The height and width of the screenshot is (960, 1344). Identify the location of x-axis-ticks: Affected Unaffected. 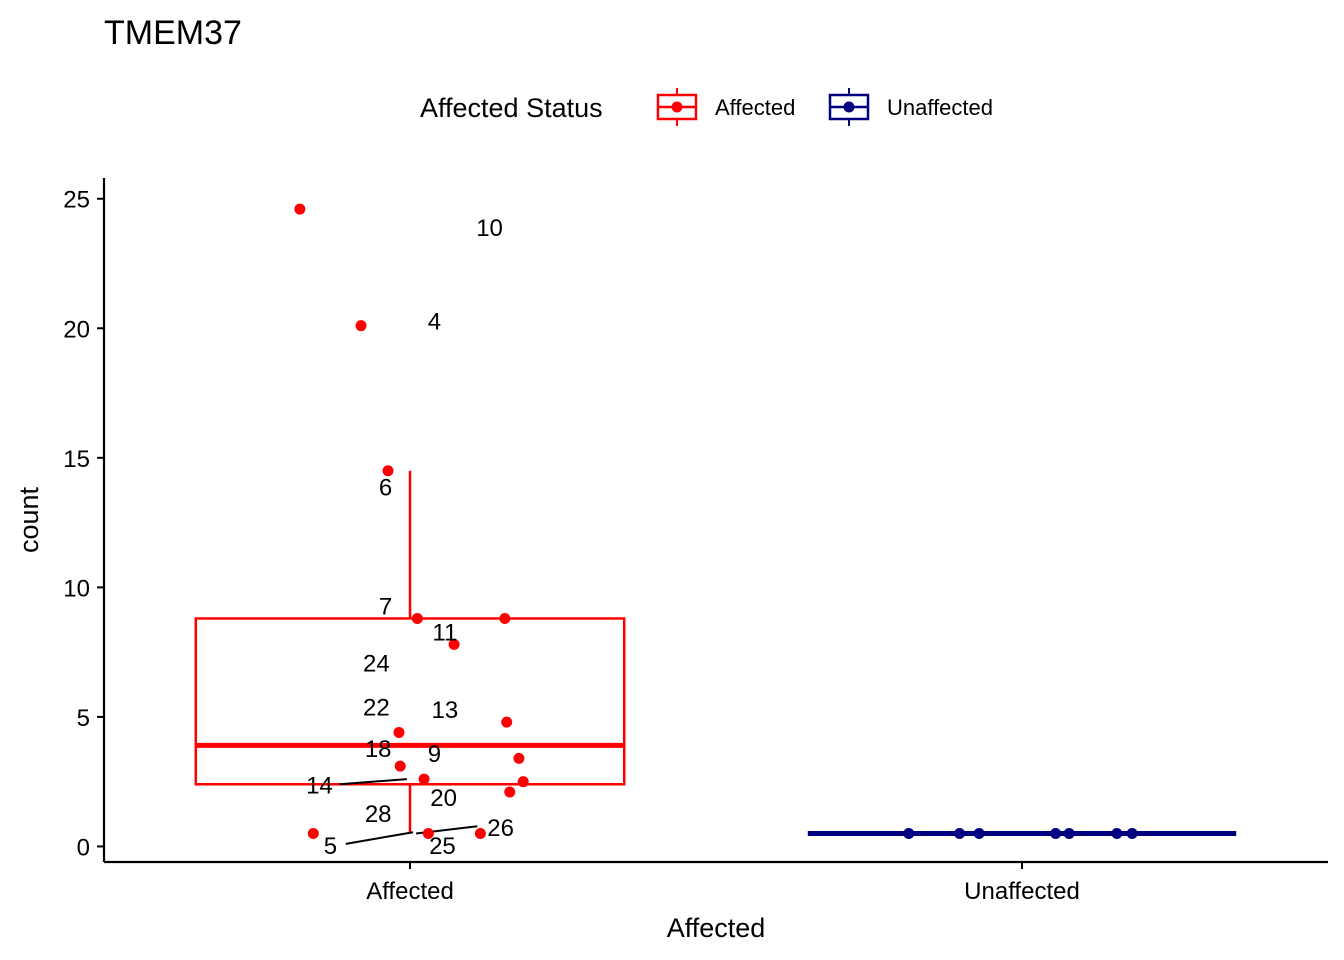
(723, 883).